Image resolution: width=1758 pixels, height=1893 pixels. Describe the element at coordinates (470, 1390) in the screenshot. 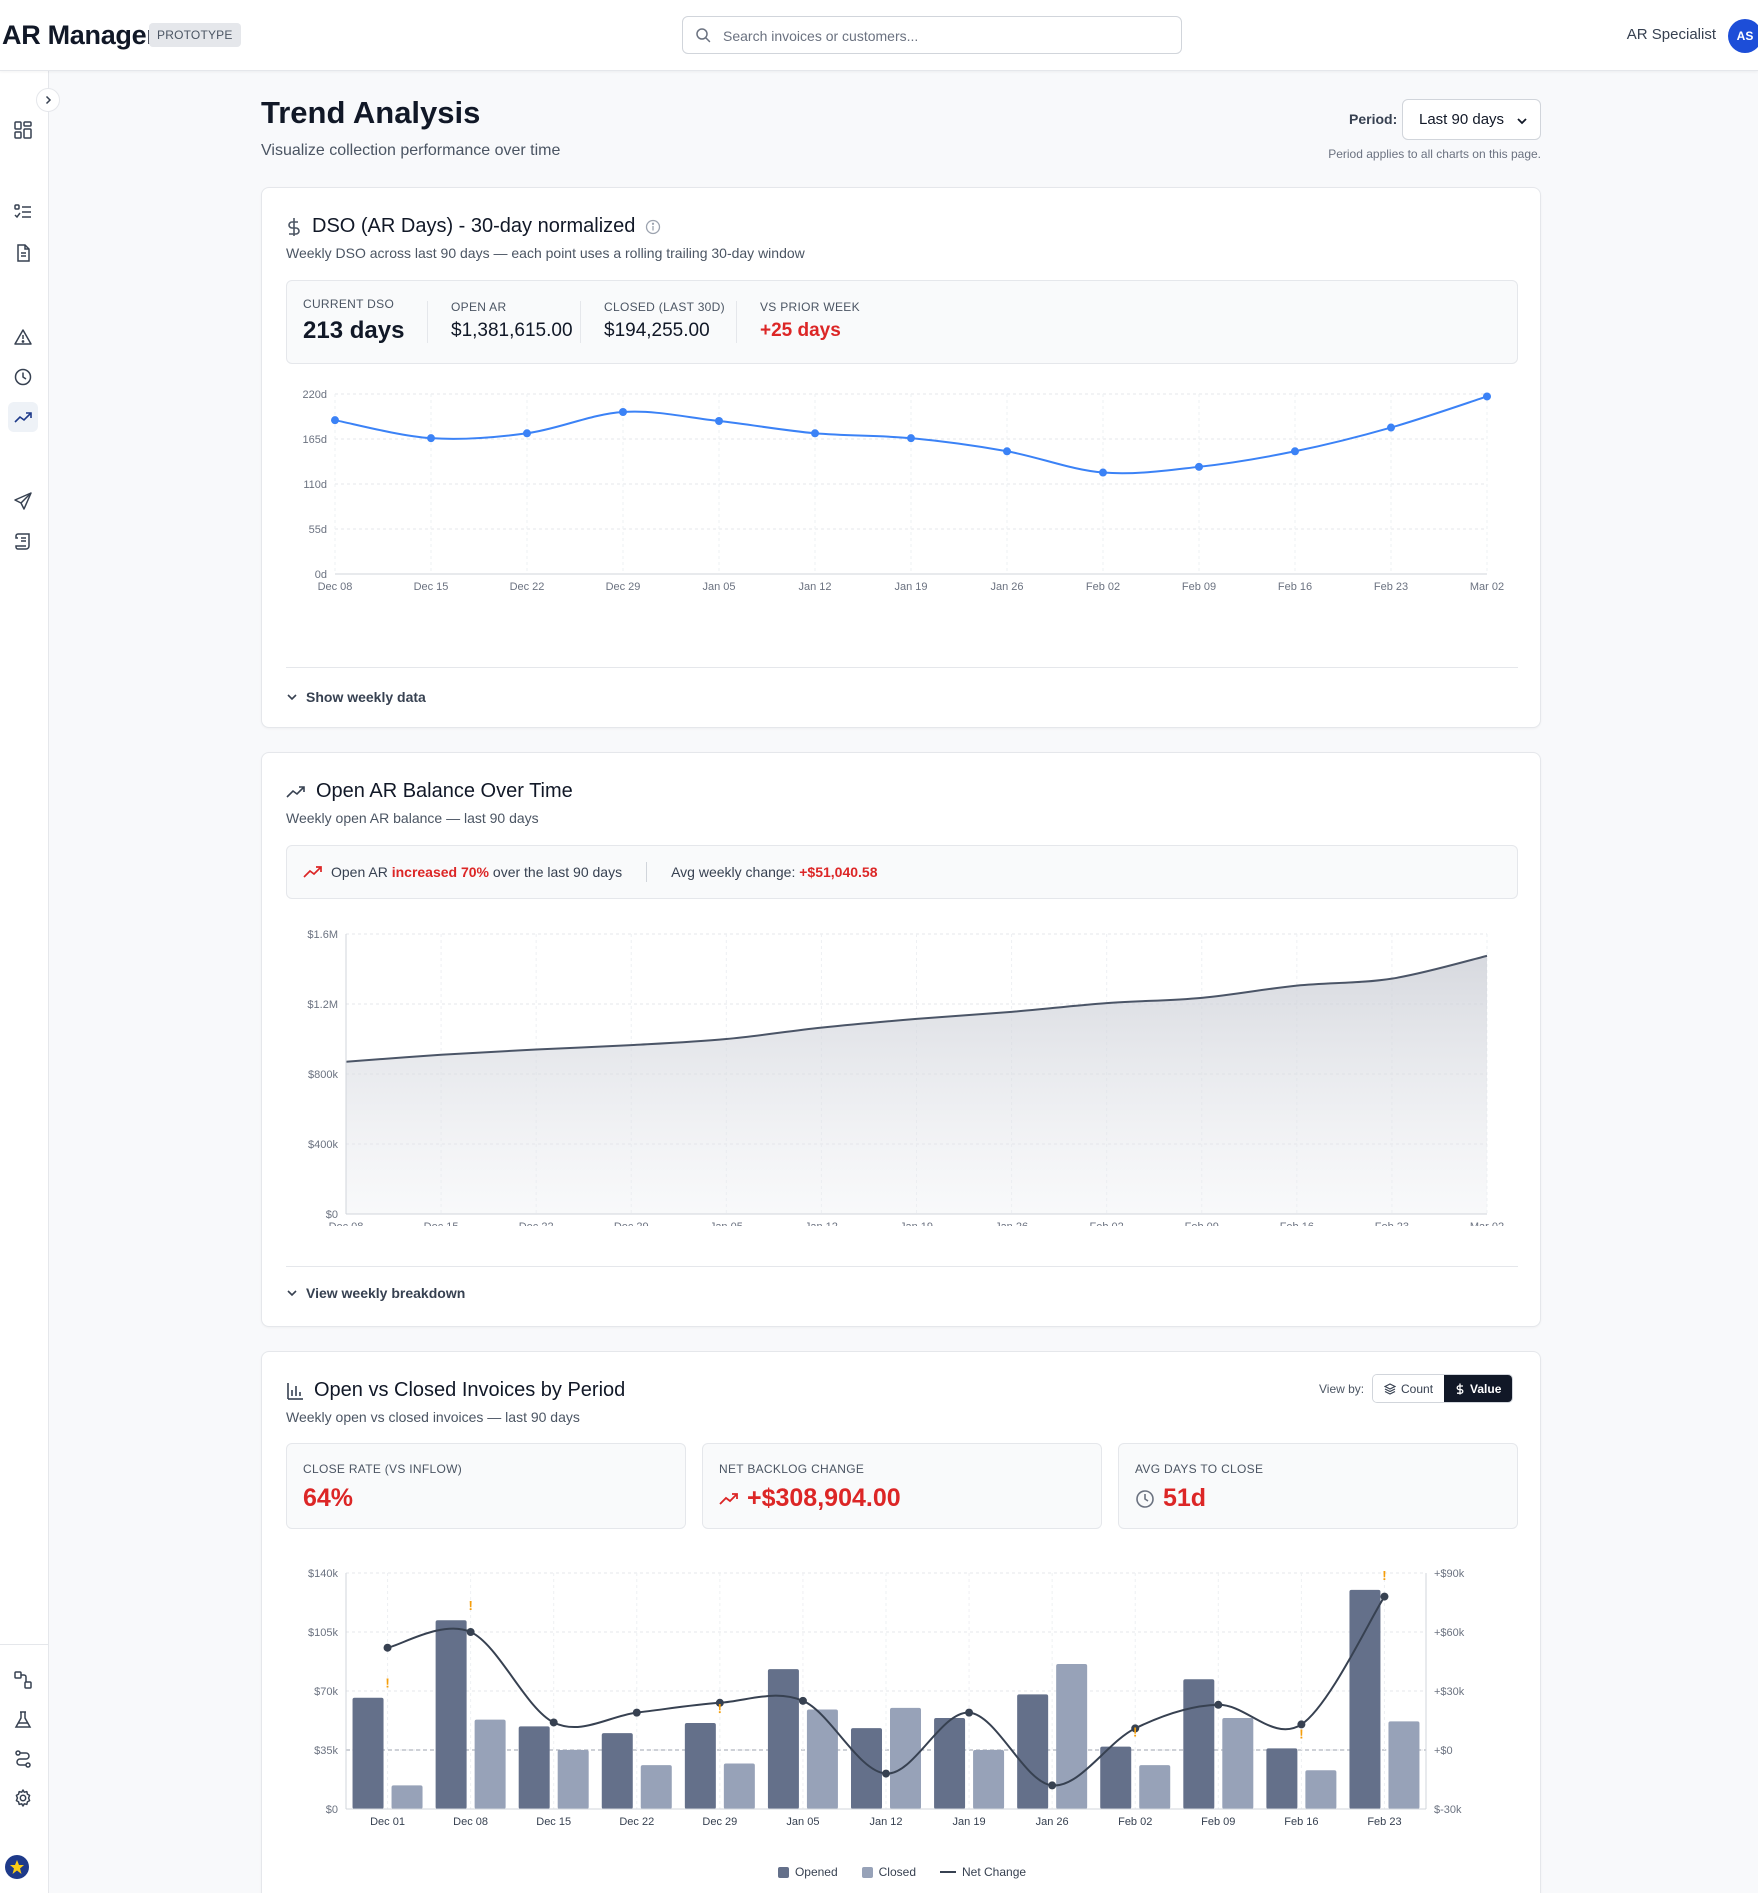

I see `open-closed-title-text: Open vs Closed Invoices by Period` at that location.